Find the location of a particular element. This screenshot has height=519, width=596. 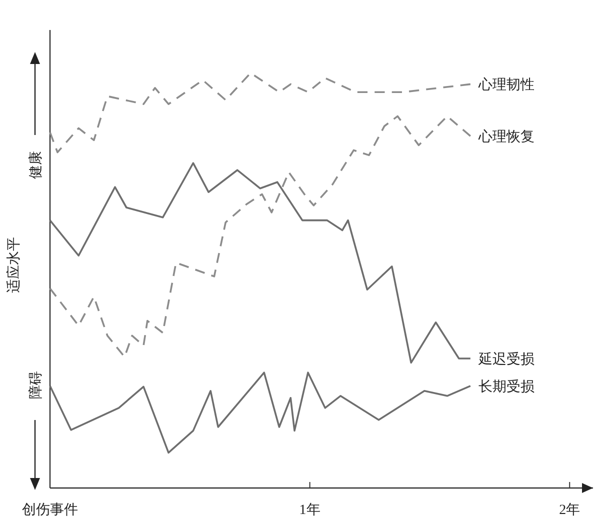

annotation: 健康 is located at coordinates (36, 165).